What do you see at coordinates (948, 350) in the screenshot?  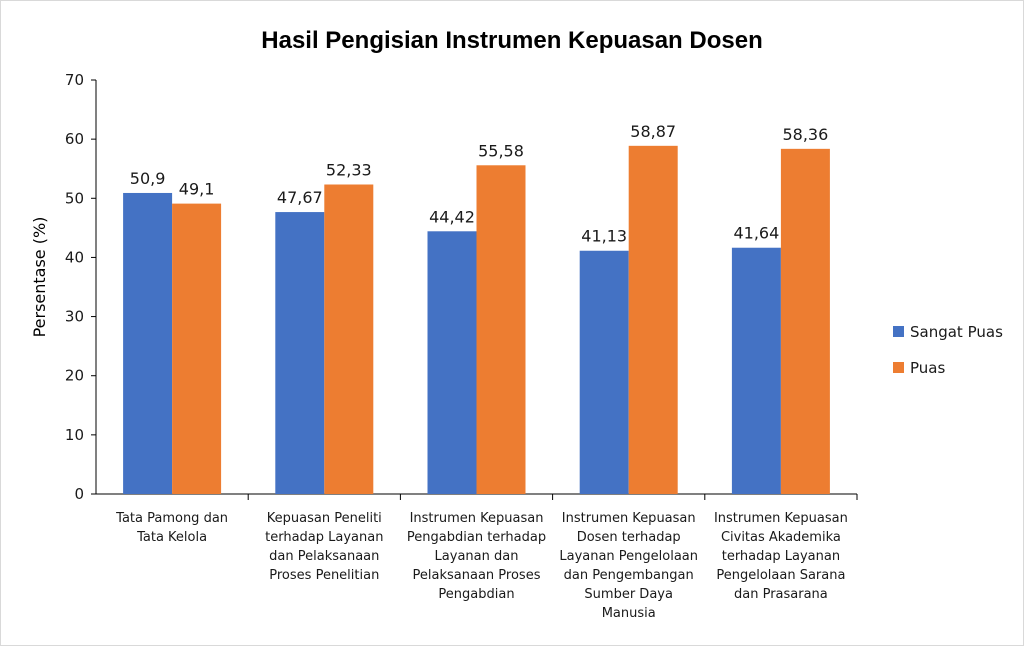 I see `legend: Sangat Puas Puas` at bounding box center [948, 350].